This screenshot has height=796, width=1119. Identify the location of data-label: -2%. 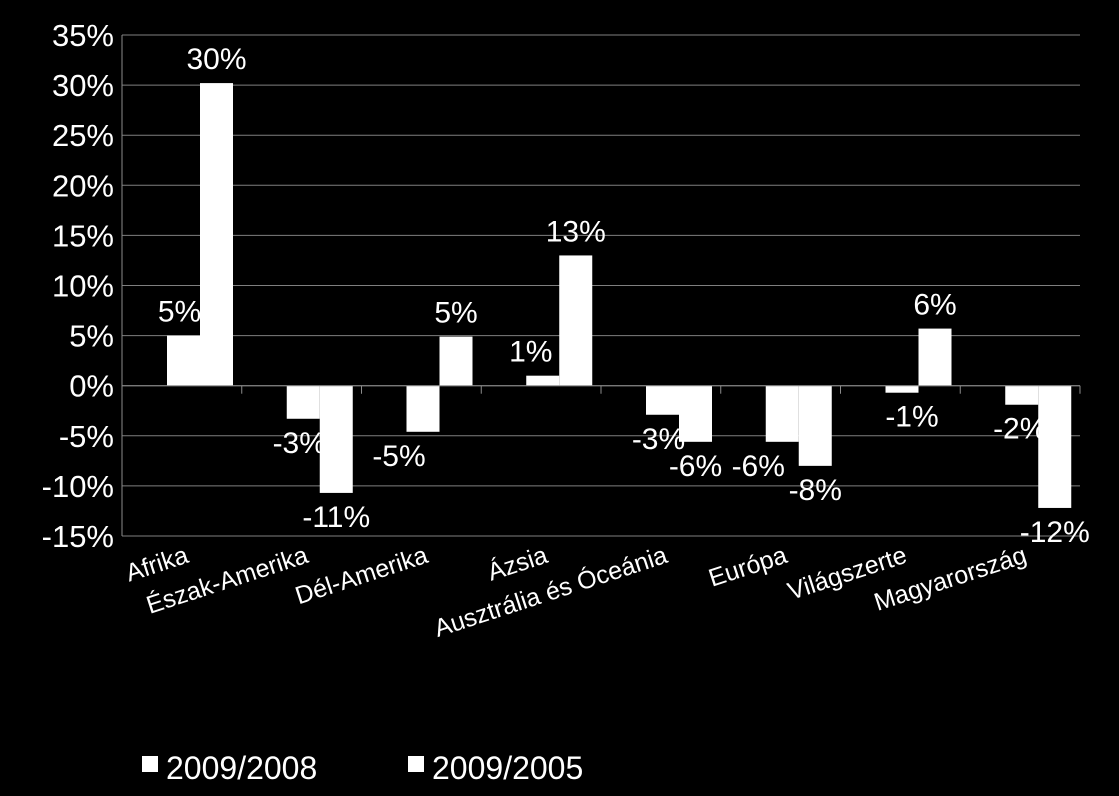
(1019, 429).